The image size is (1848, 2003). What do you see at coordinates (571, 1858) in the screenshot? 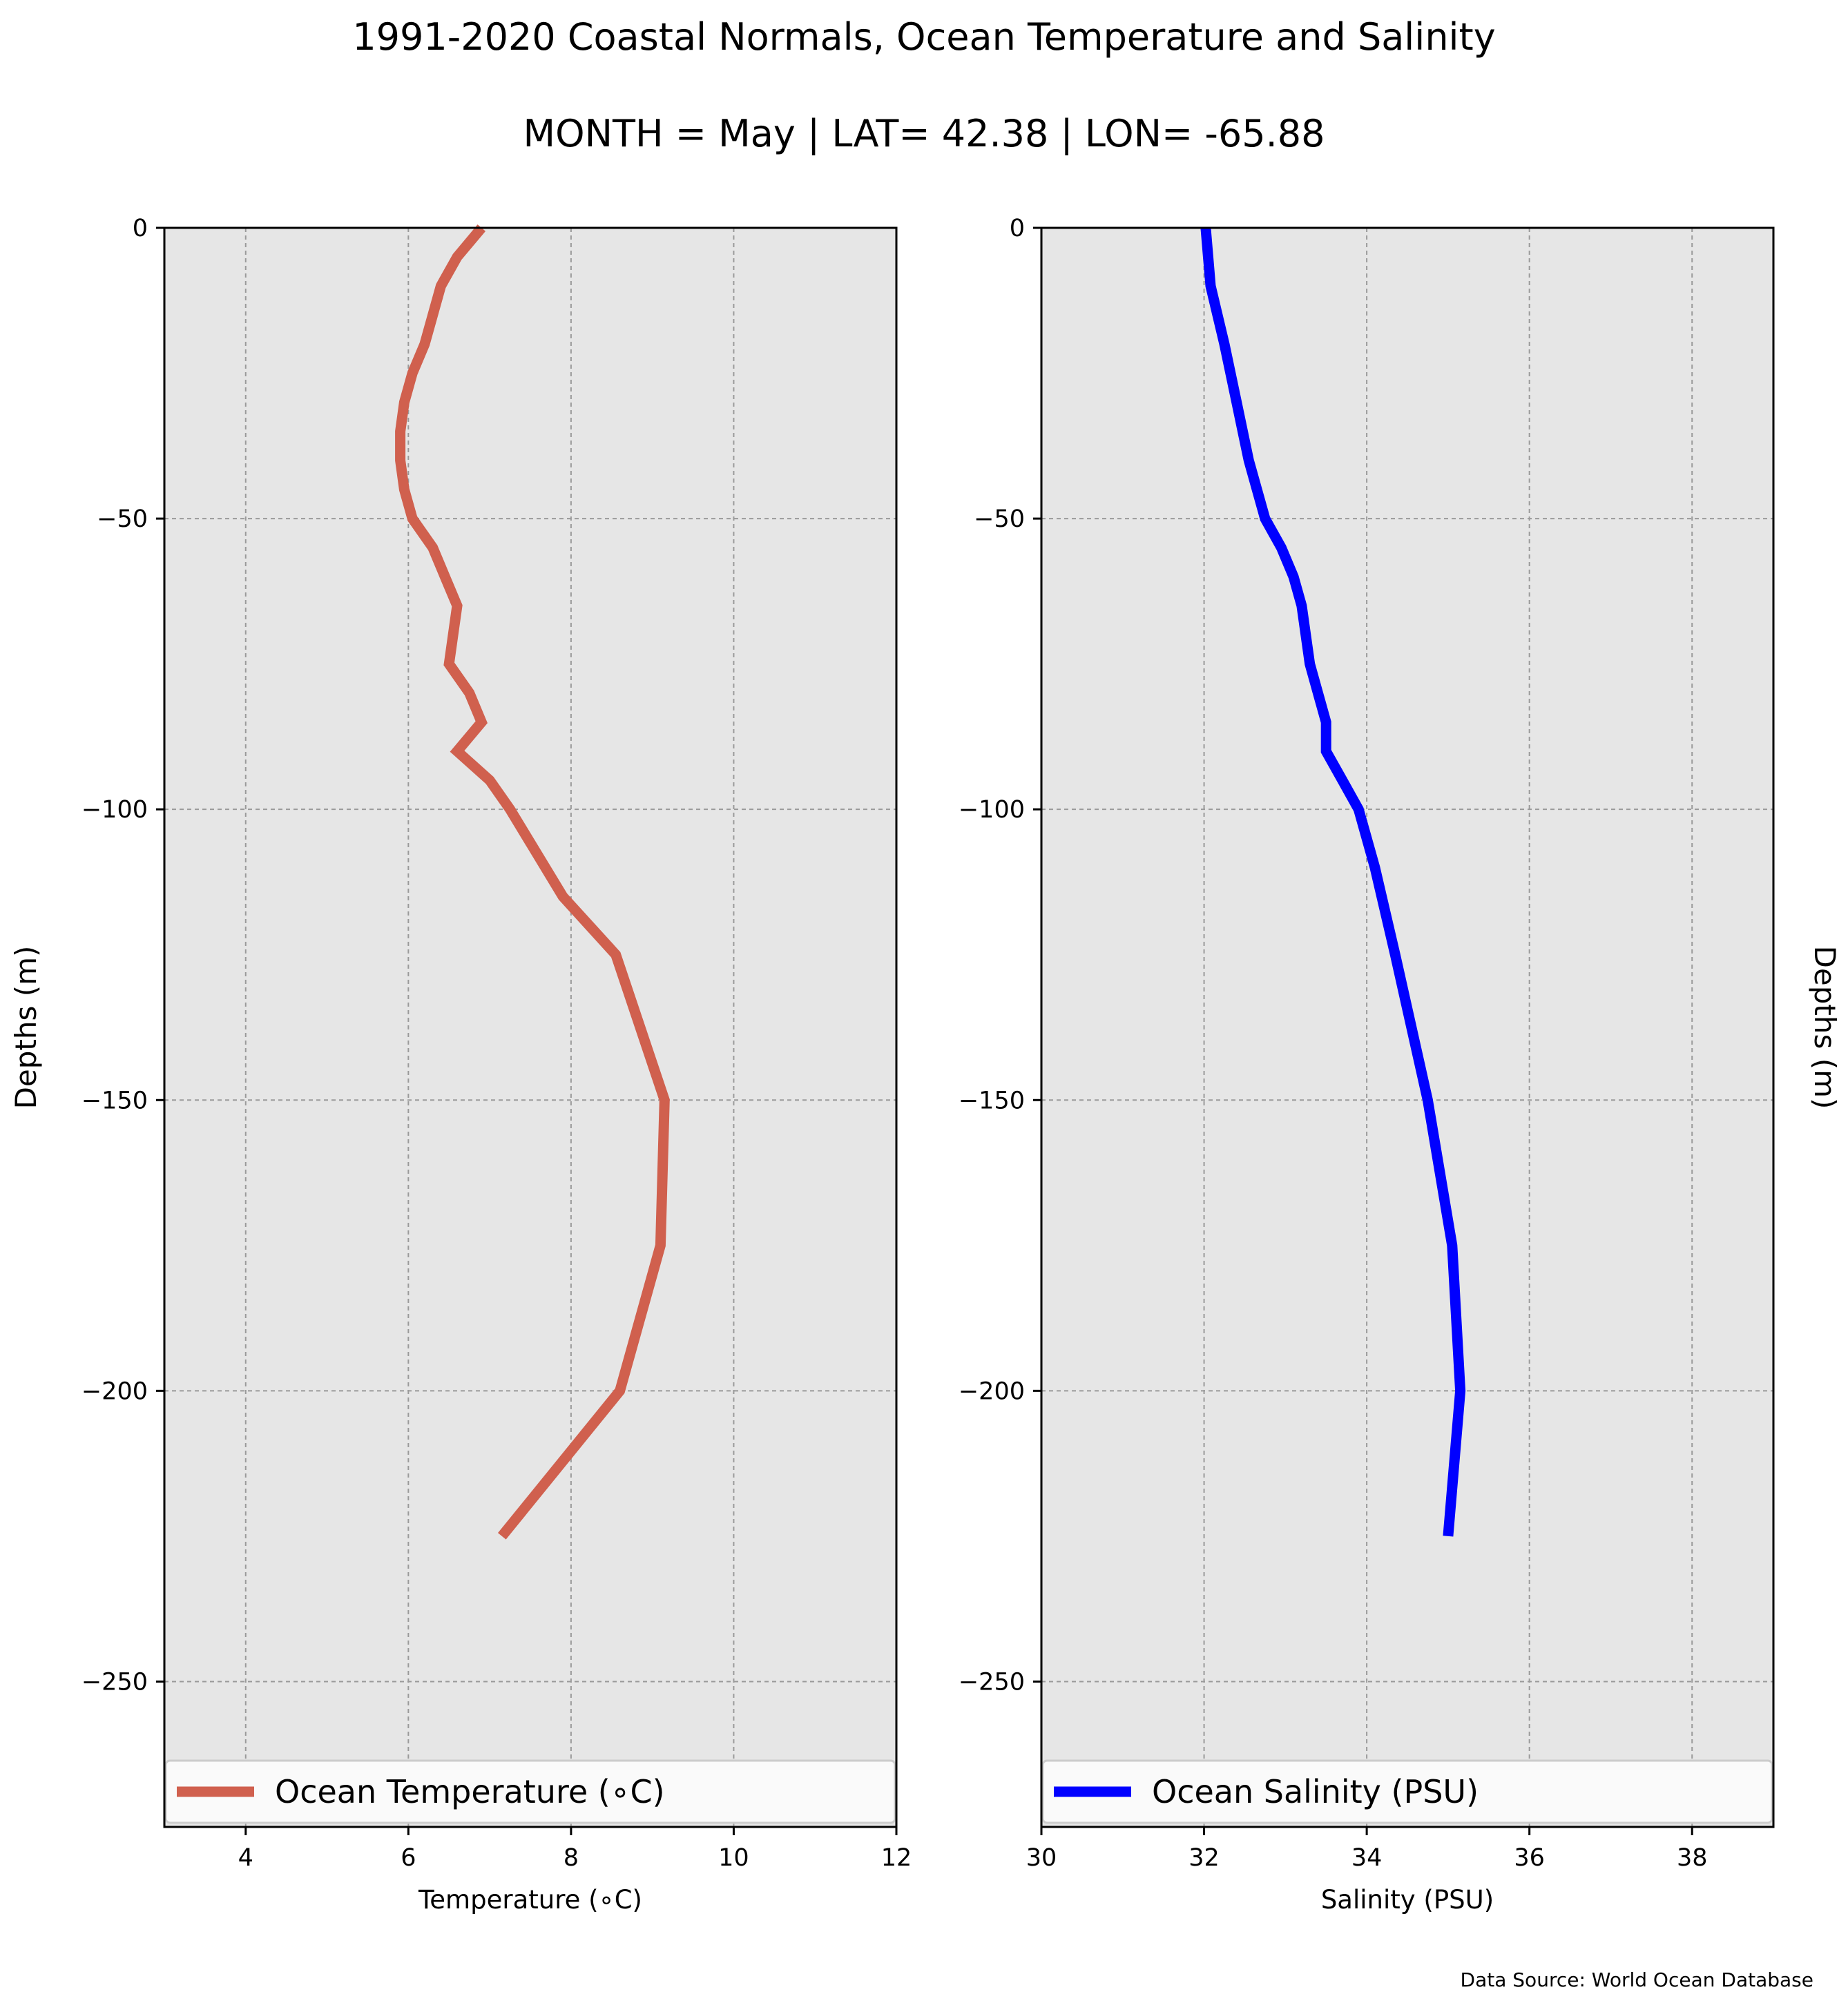
I see `x-tick-label: 8` at bounding box center [571, 1858].